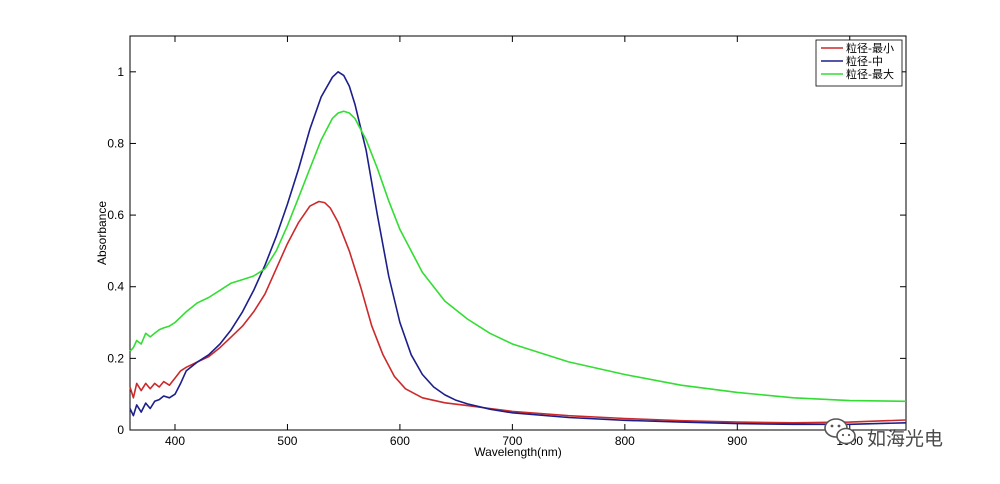  I want to click on legend-entry-2: 粒径-最大, so click(870, 74).